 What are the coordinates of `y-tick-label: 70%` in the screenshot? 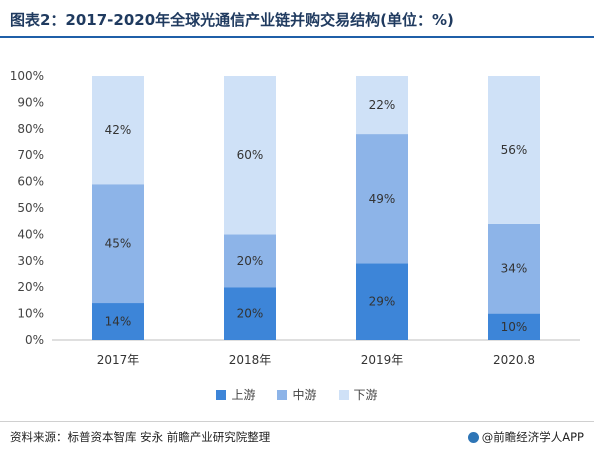 It's located at (30, 155).